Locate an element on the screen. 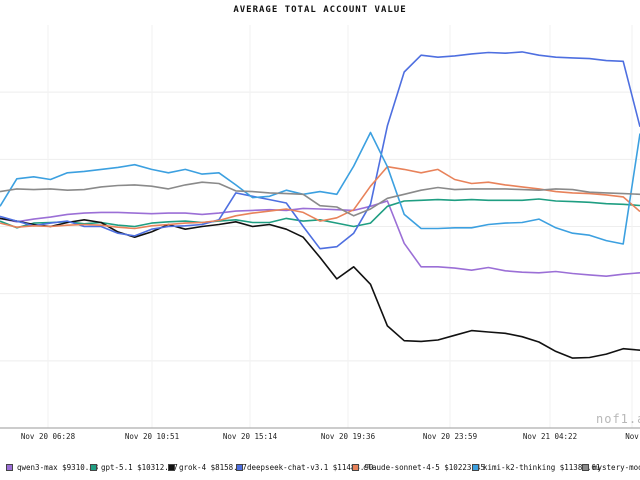 The width and height of the screenshot is (640, 480). legend-item: qwen3-max $9310.33 is located at coordinates (53, 467).